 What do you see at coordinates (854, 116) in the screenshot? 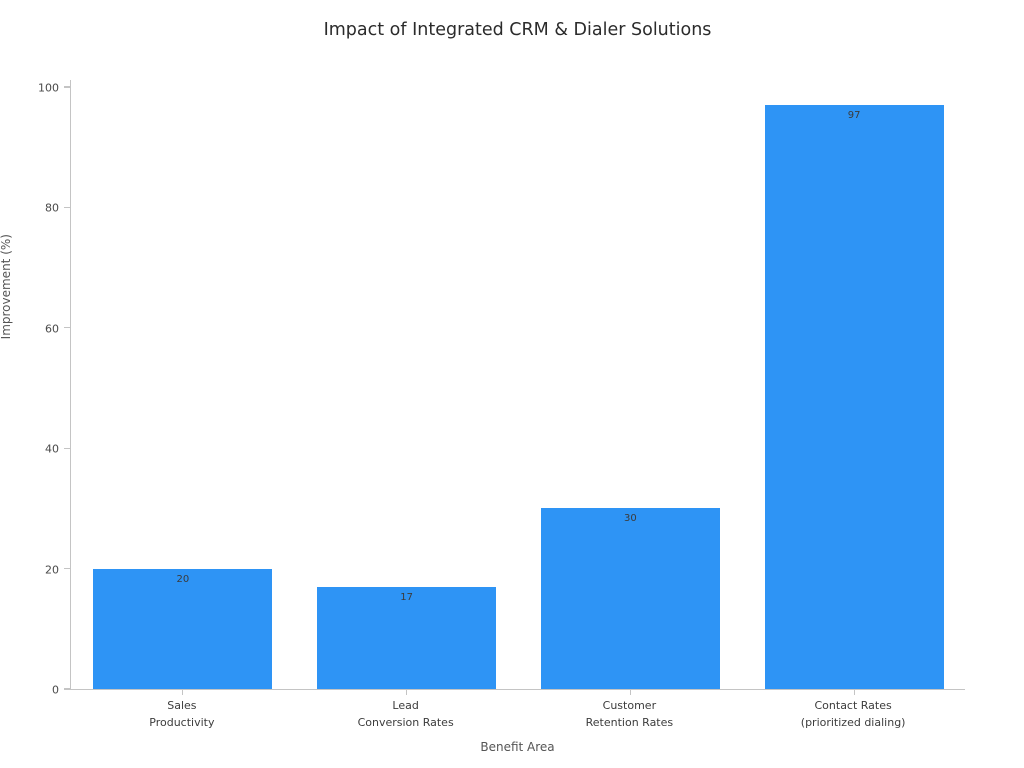
I see `bar-value-label: 97` at bounding box center [854, 116].